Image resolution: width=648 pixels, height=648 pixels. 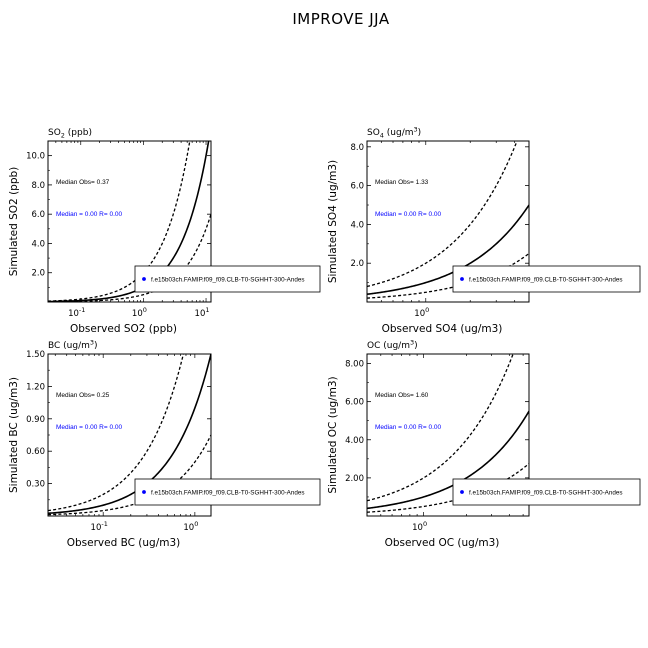 I want to click on x-tick-label: 10¹, so click(x=202, y=312).